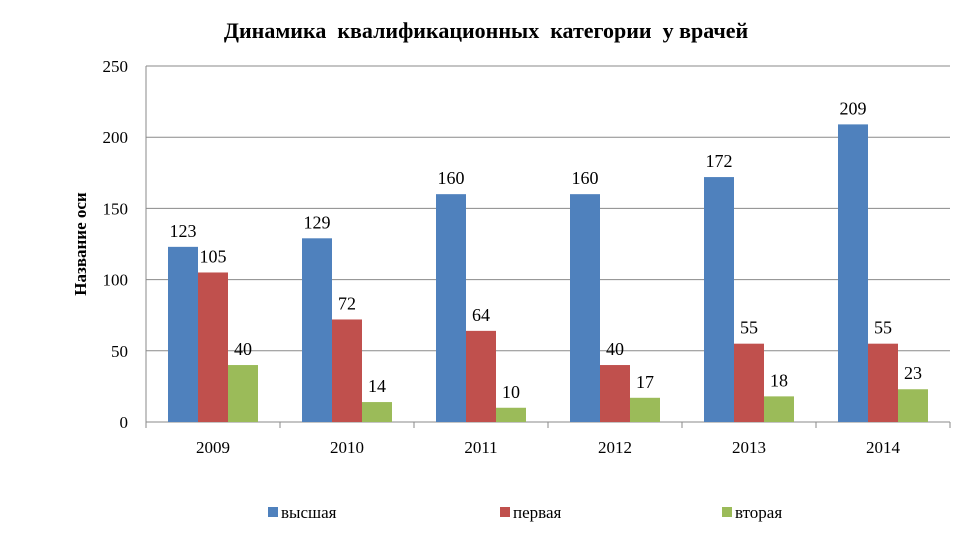  Describe the element at coordinates (913, 373) in the screenshot. I see `data-label-вторая-2014: 23` at that location.